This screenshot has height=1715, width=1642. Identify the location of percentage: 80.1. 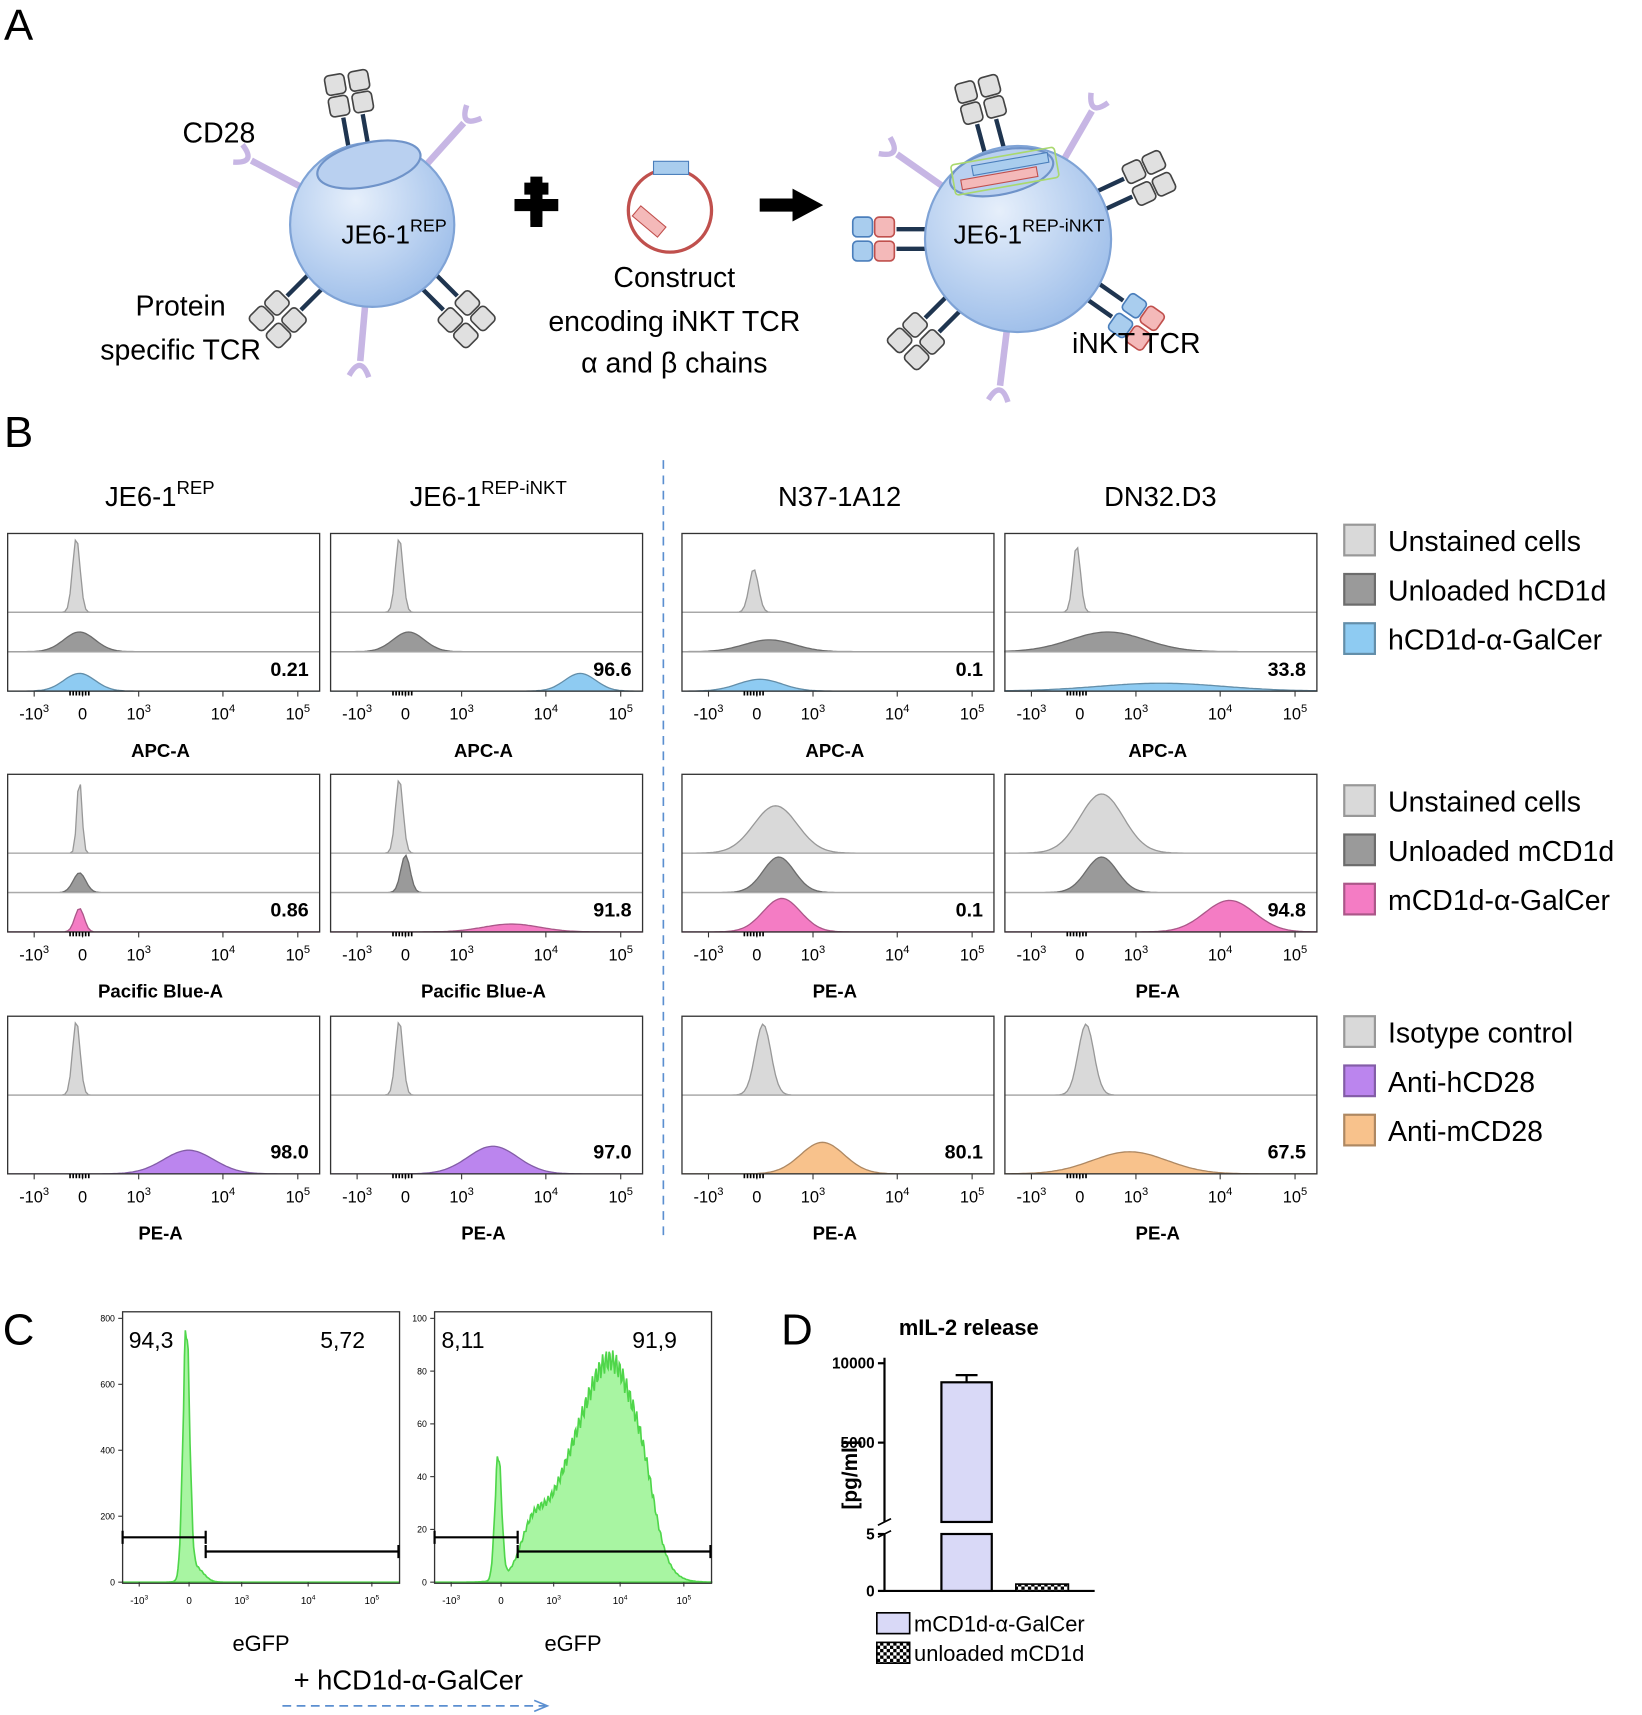
(964, 1153).